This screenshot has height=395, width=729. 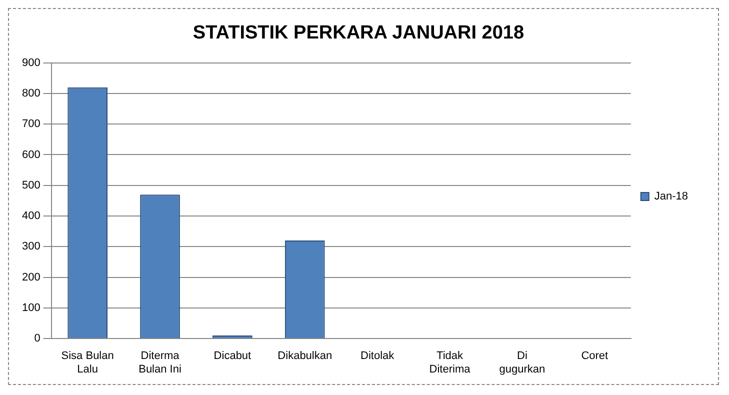 I want to click on y-tick-label: 600, so click(x=31, y=154).